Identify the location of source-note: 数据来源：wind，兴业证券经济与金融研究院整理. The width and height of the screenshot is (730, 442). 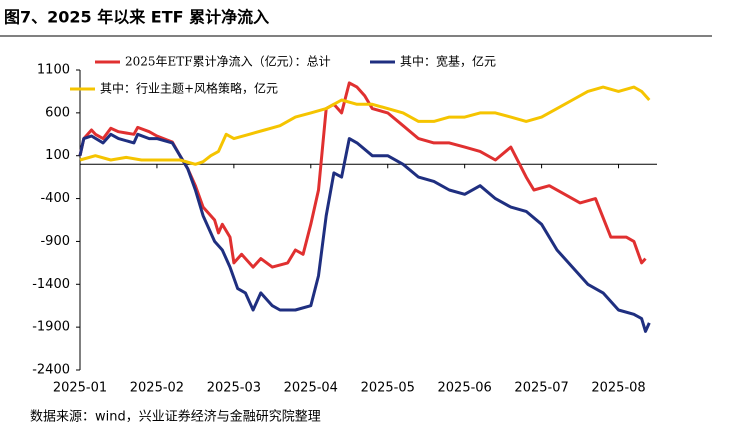
(175, 417).